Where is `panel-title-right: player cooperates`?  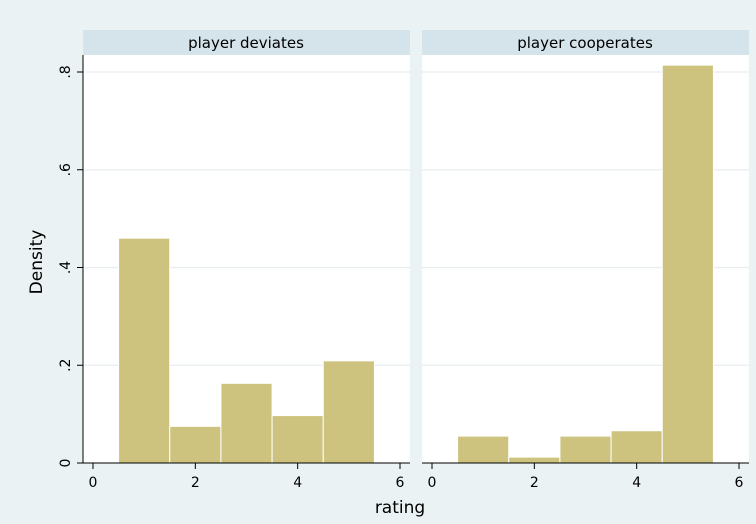
panel-title-right: player cooperates is located at coordinates (585, 43).